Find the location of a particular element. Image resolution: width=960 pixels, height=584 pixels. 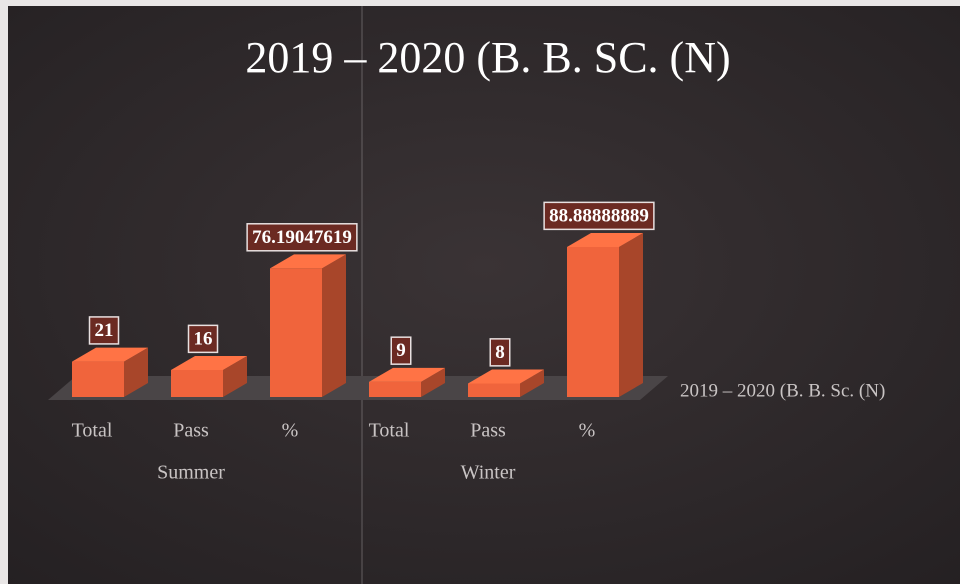

value-label: 9 is located at coordinates (401, 350).